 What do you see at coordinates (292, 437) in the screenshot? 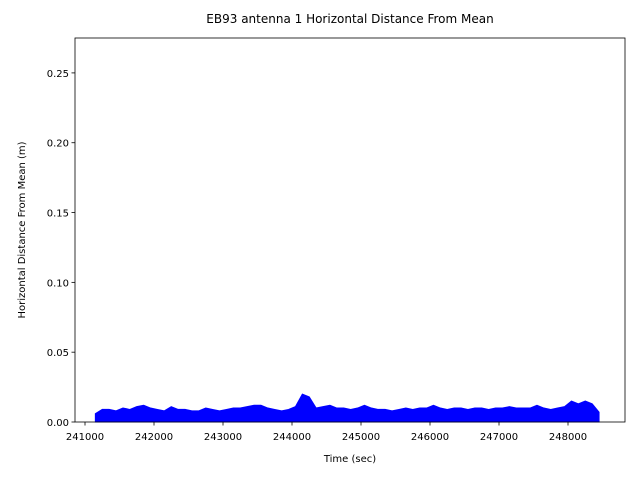
I see `x-tick-label: 244000` at bounding box center [292, 437].